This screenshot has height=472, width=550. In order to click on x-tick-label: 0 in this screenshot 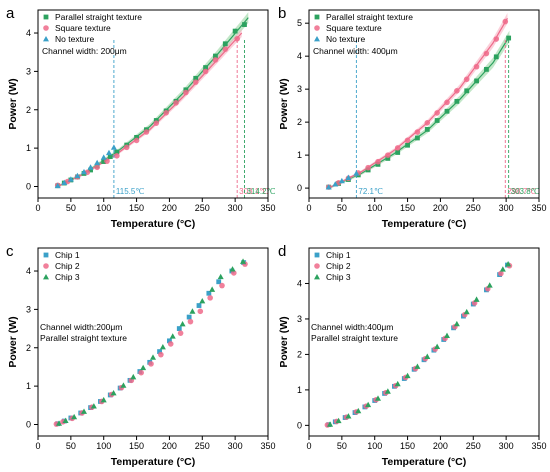, I will do `click(37, 446)`.